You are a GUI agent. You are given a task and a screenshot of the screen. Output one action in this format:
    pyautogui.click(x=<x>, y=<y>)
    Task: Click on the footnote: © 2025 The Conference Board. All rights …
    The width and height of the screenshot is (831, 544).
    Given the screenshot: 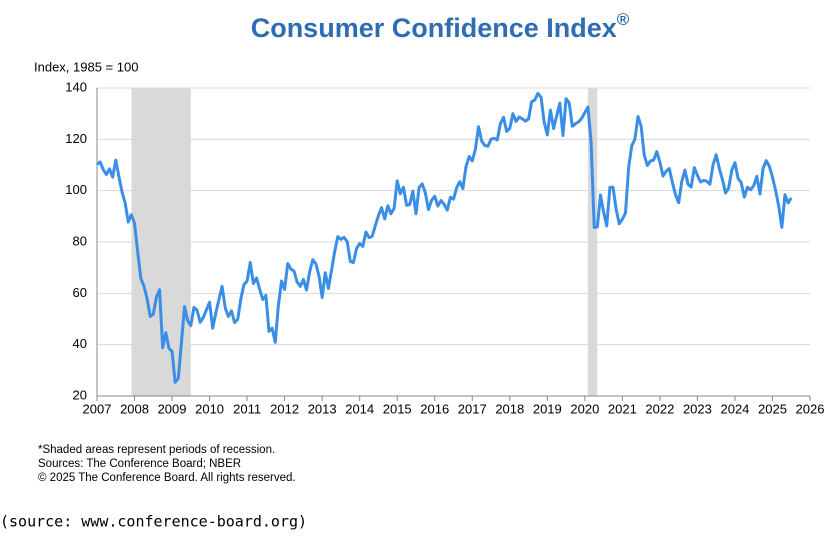 What is the action you would take?
    pyautogui.click(x=167, y=478)
    